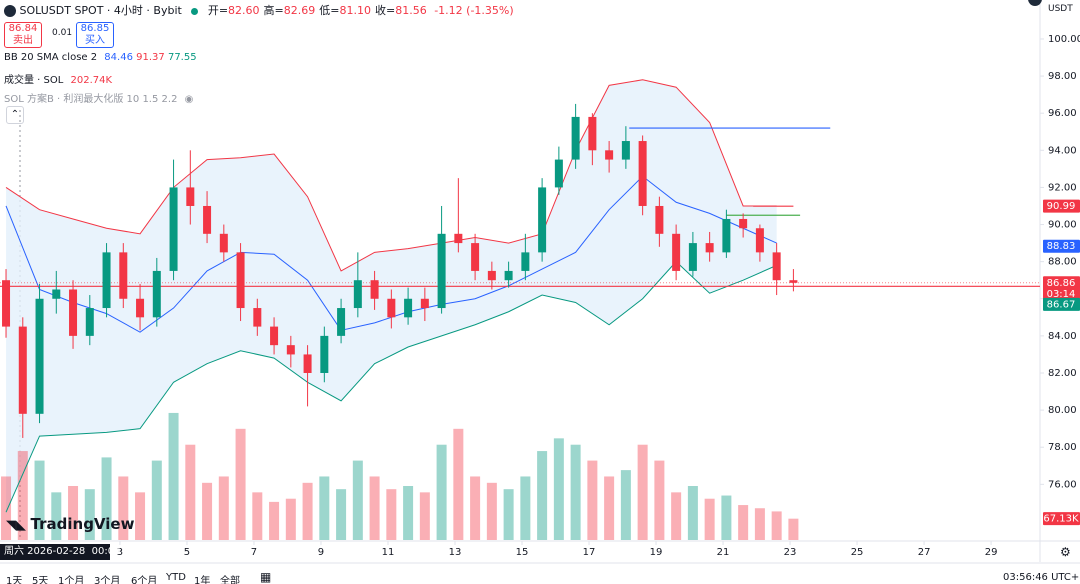 The width and height of the screenshot is (1080, 584). Describe the element at coordinates (1061, 246) in the screenshot. I see `price-label: 88.83` at that location.